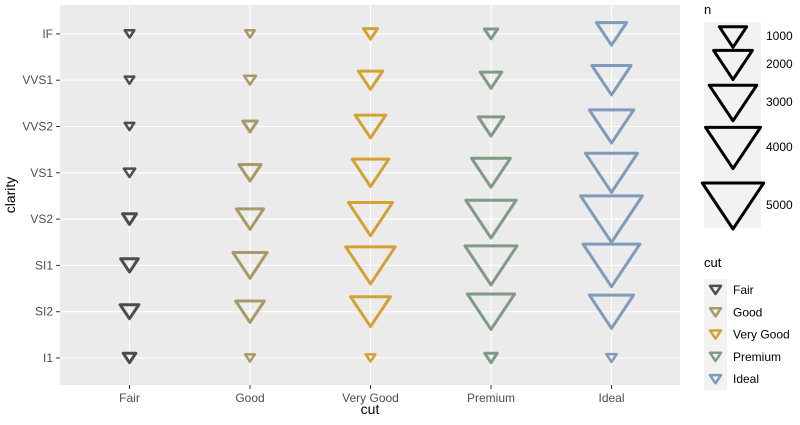 The height and width of the screenshot is (425, 800). What do you see at coordinates (37, 127) in the screenshot?
I see `y-tick-label: VVS2` at bounding box center [37, 127].